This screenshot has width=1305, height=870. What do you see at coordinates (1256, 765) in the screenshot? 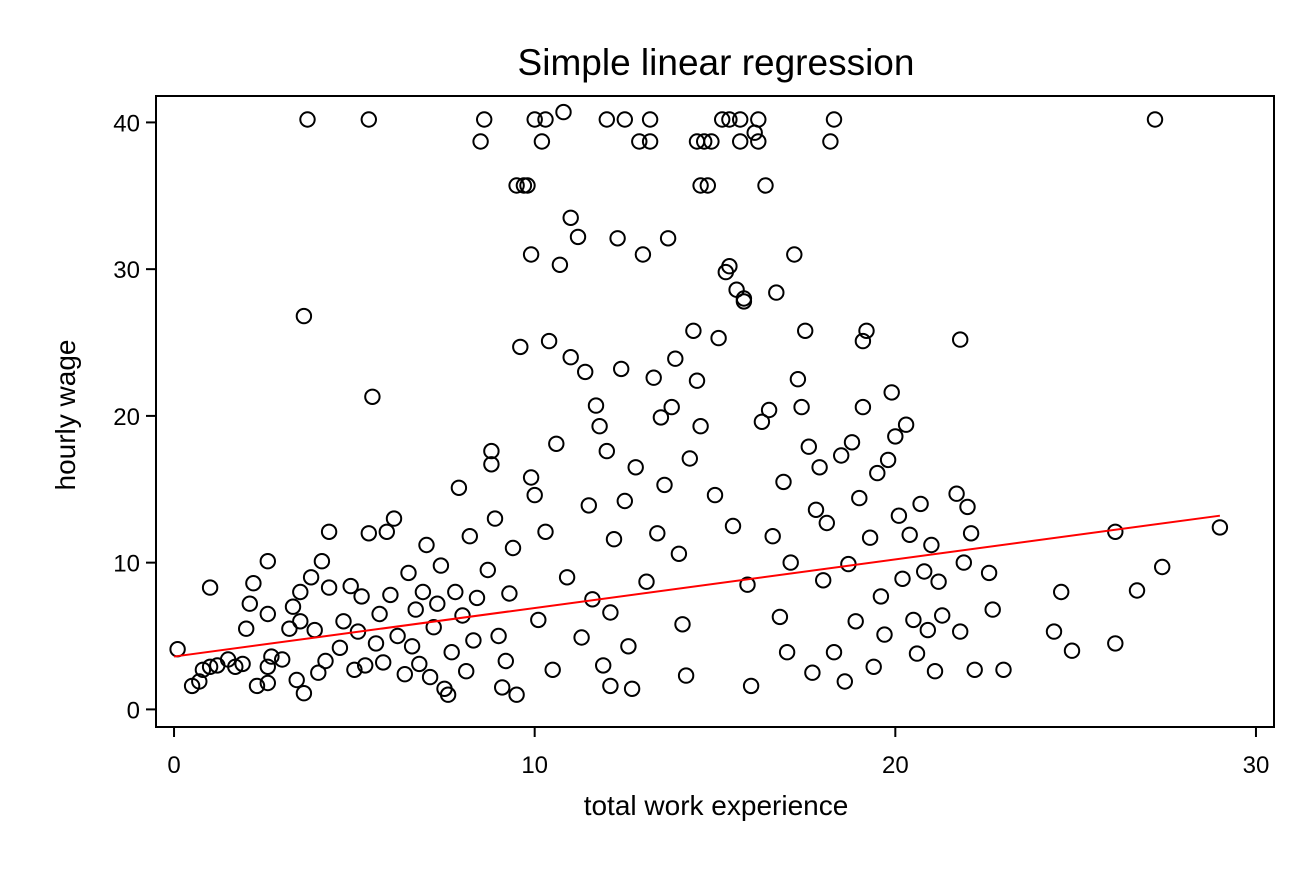
I see `x-tick-label: 30` at bounding box center [1256, 765].